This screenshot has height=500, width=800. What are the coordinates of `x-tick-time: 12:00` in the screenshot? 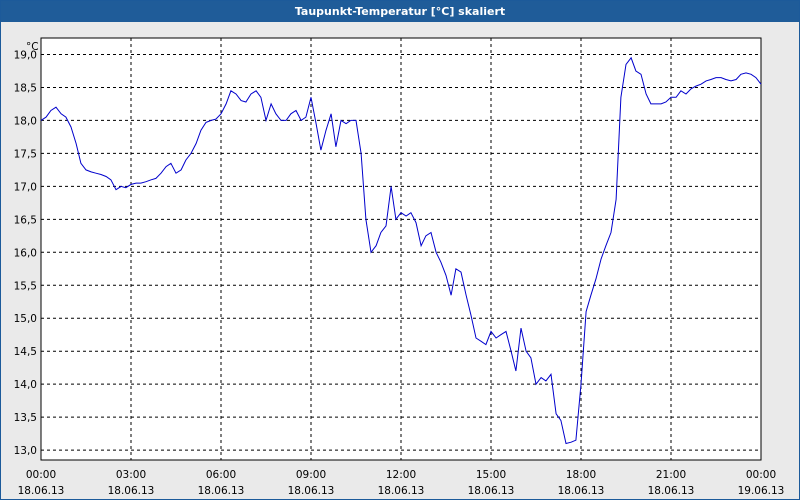 It's located at (401, 475).